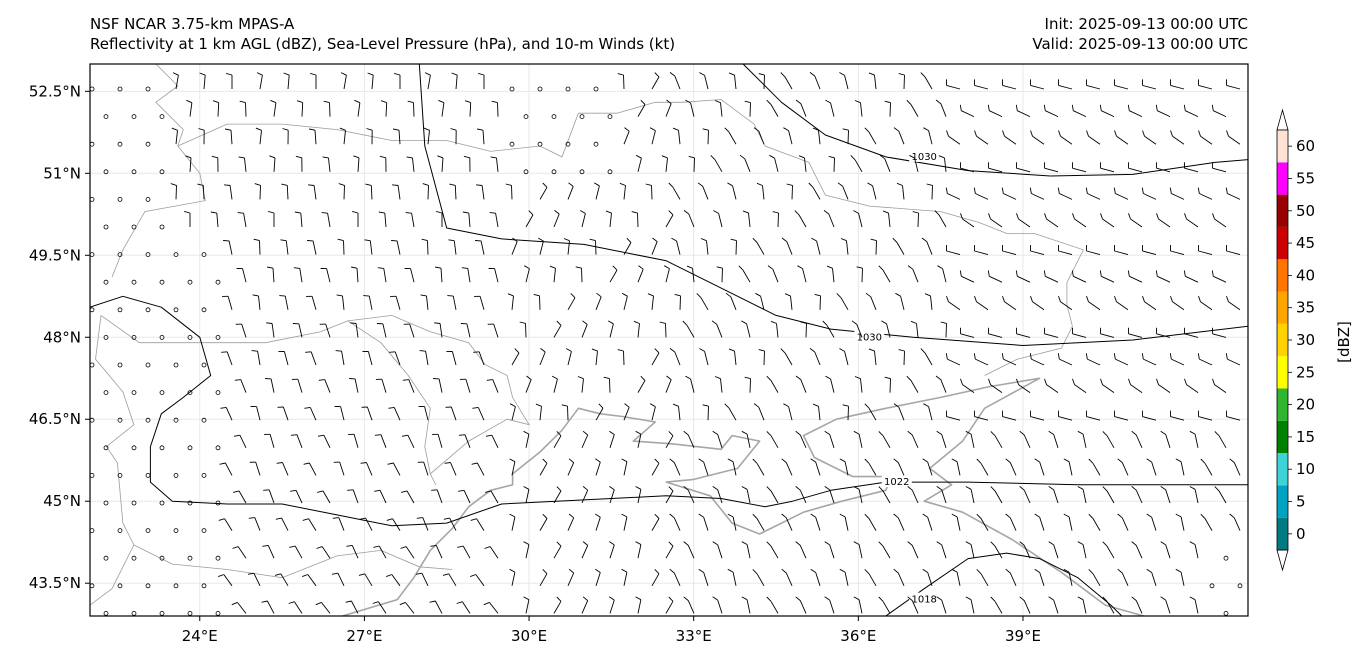  Describe the element at coordinates (389, 397) in the screenshot. I see `country-border-line` at that location.